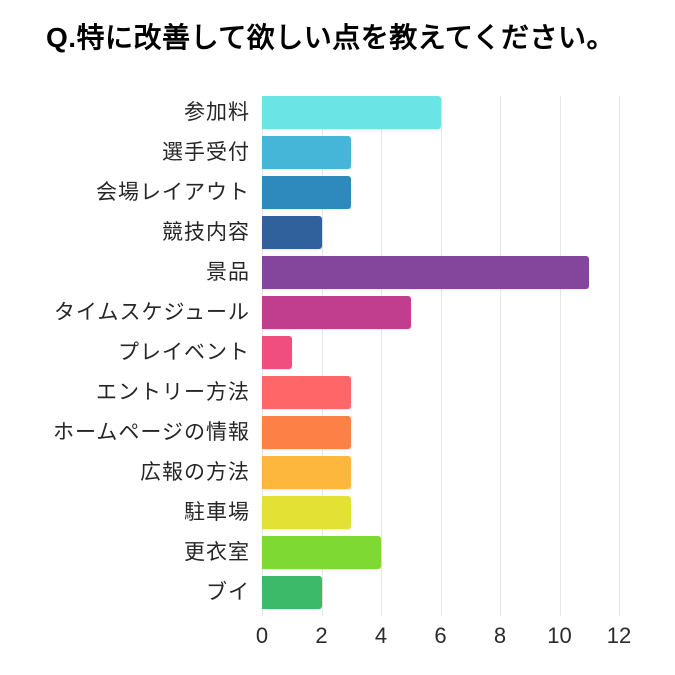  What do you see at coordinates (184, 352) in the screenshot?
I see `category-label: プレイベント` at bounding box center [184, 352].